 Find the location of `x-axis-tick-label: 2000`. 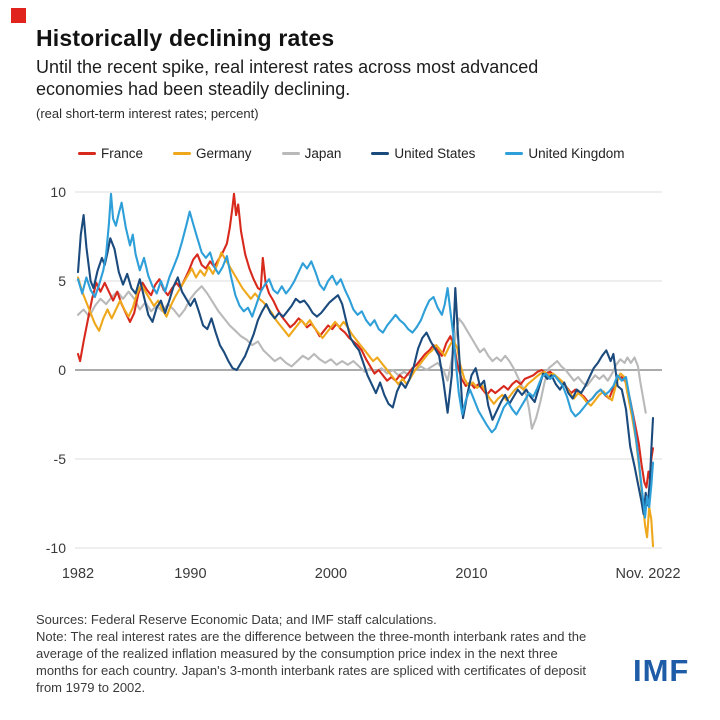

x-axis-tick-label: 2000 is located at coordinates (331, 574).